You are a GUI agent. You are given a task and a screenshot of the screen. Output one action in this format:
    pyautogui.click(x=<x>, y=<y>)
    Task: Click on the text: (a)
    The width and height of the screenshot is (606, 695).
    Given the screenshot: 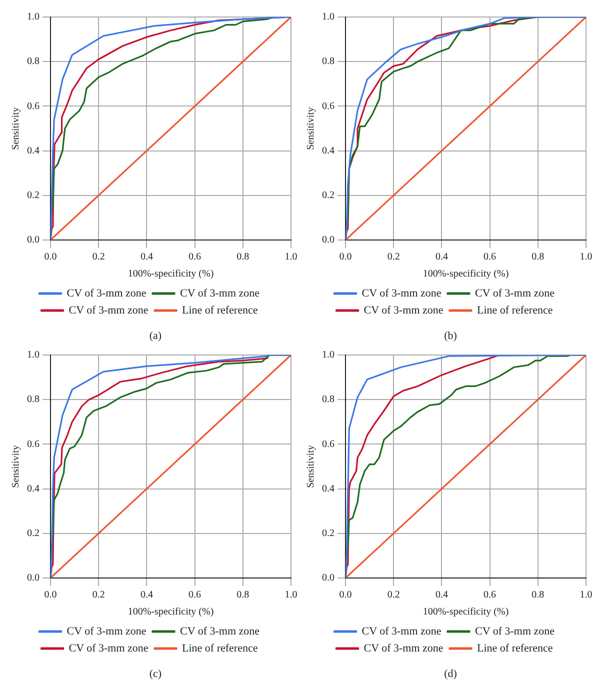 What is the action you would take?
    pyautogui.click(x=155, y=336)
    